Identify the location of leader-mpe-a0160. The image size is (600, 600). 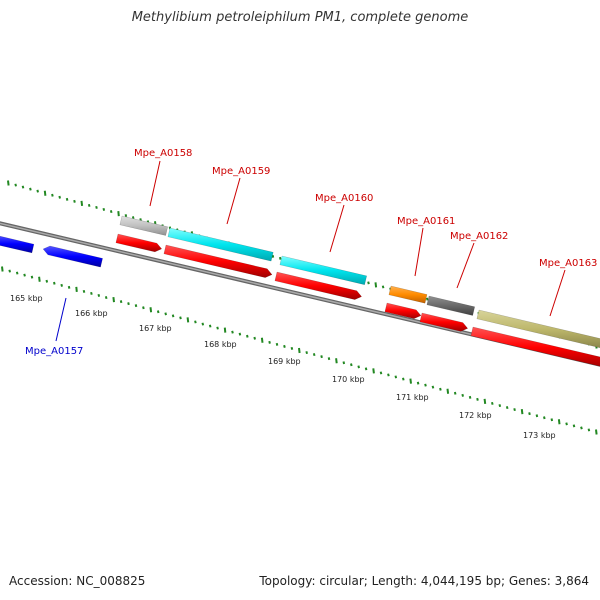
(337, 228).